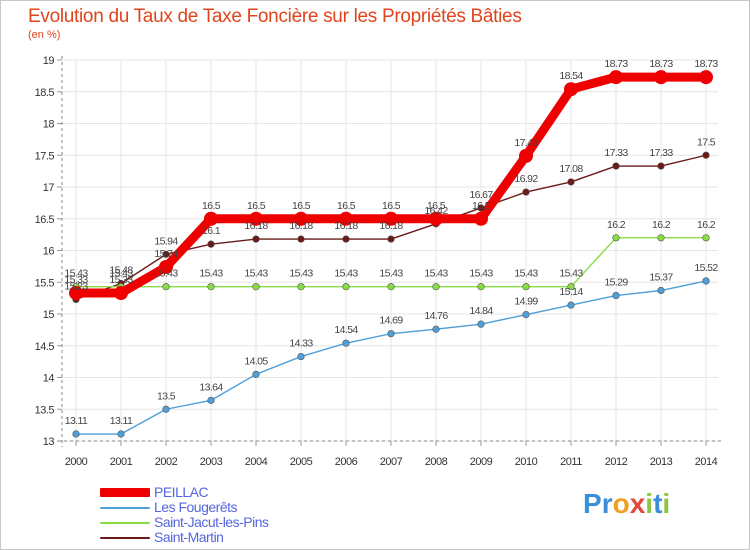  Describe the element at coordinates (526, 302) in the screenshot. I see `data-label: 14.99` at that location.